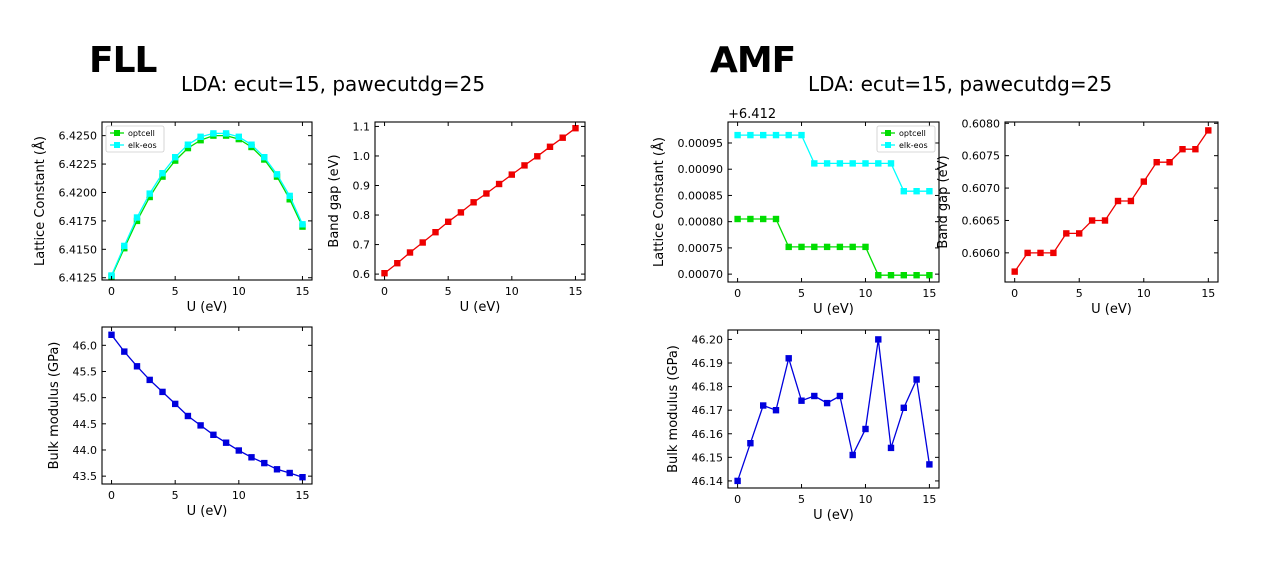 Image resolution: width=1281 pixels, height=588 pixels. I want to click on y-tick-label: 6.4200, so click(78, 192).